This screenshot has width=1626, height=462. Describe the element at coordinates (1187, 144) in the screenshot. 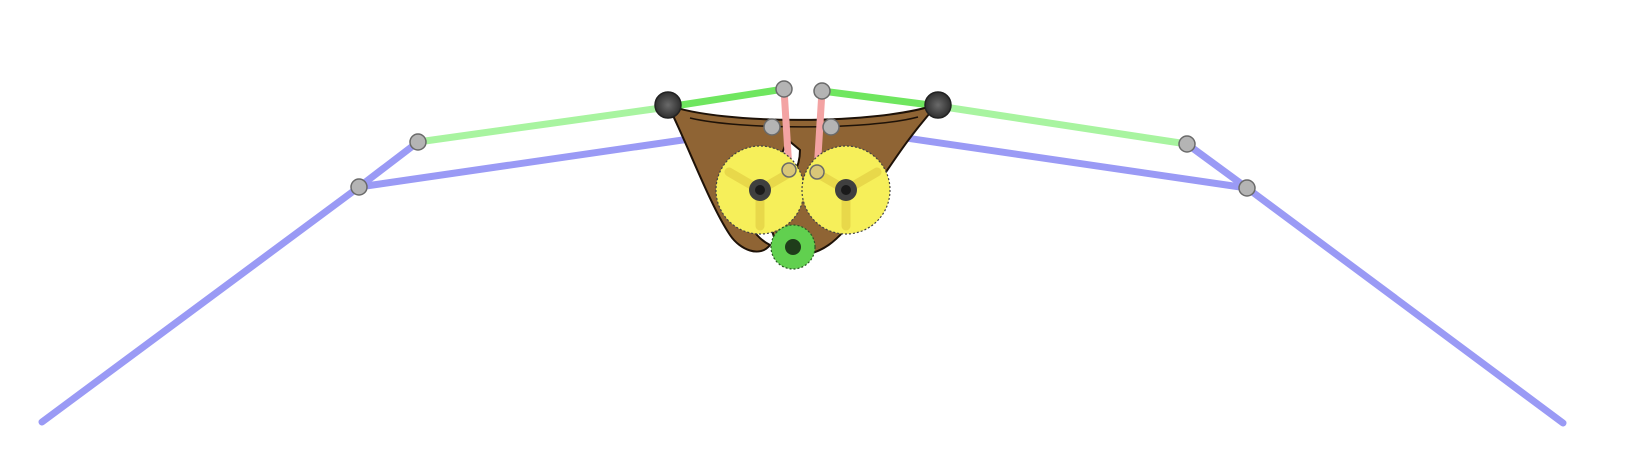

I see `joint-right-upper` at that location.